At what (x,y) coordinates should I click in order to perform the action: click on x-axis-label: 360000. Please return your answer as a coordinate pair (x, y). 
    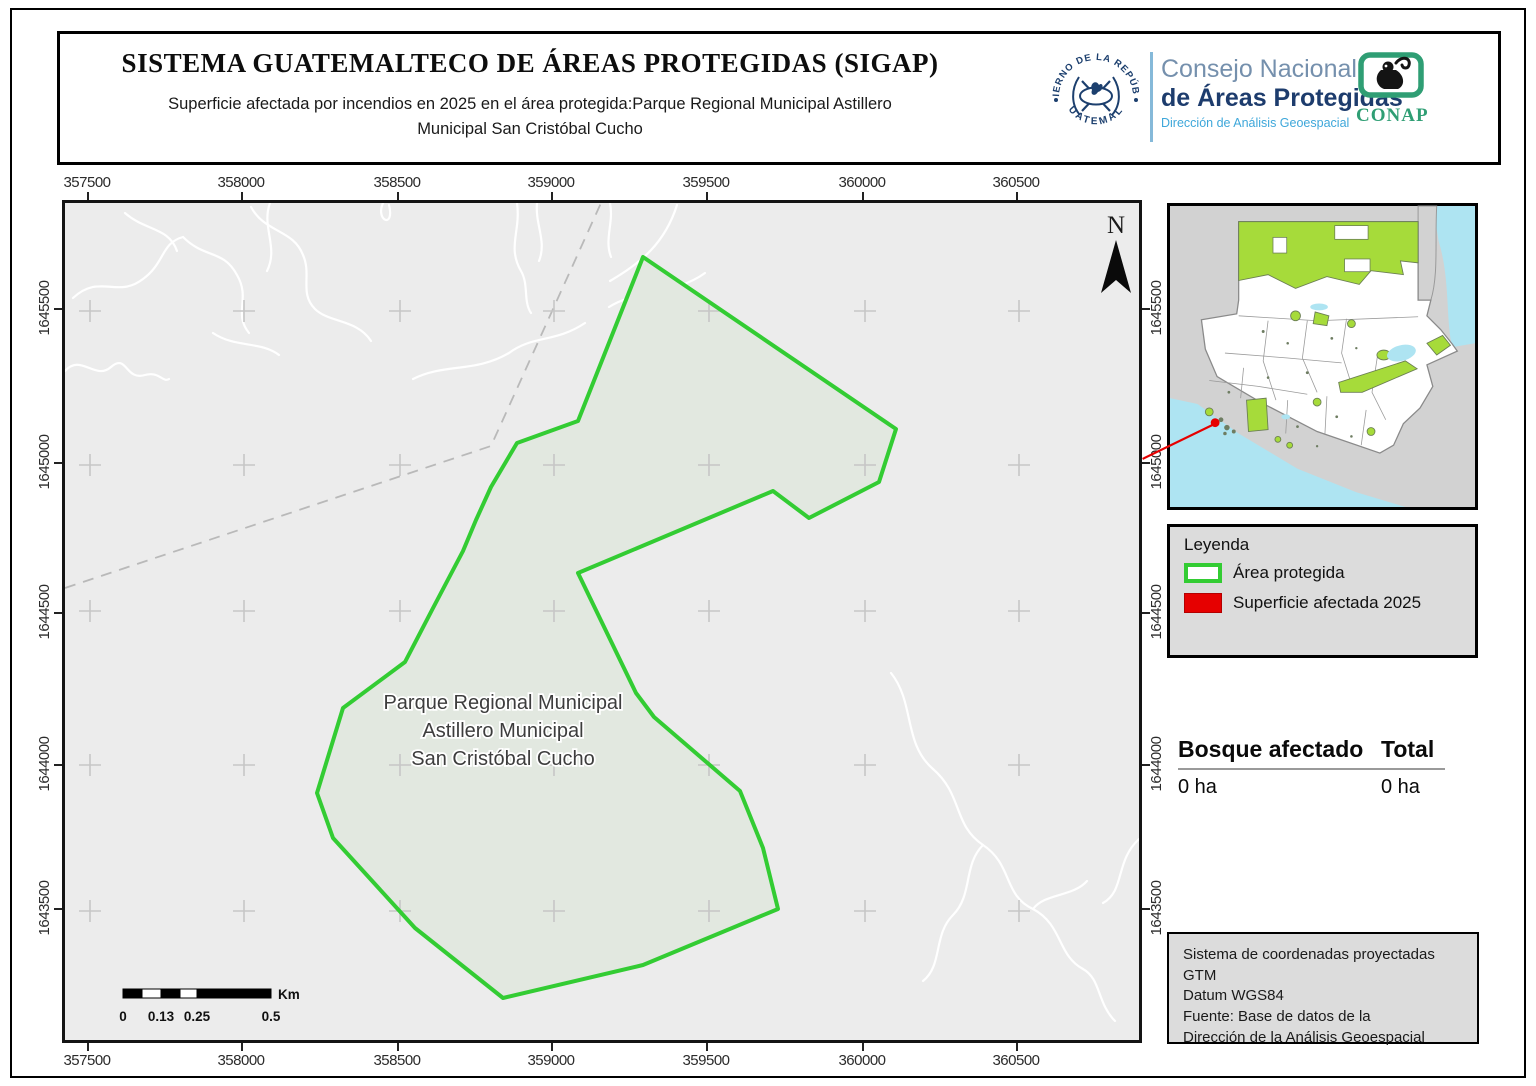
    Looking at the image, I should click on (862, 1060).